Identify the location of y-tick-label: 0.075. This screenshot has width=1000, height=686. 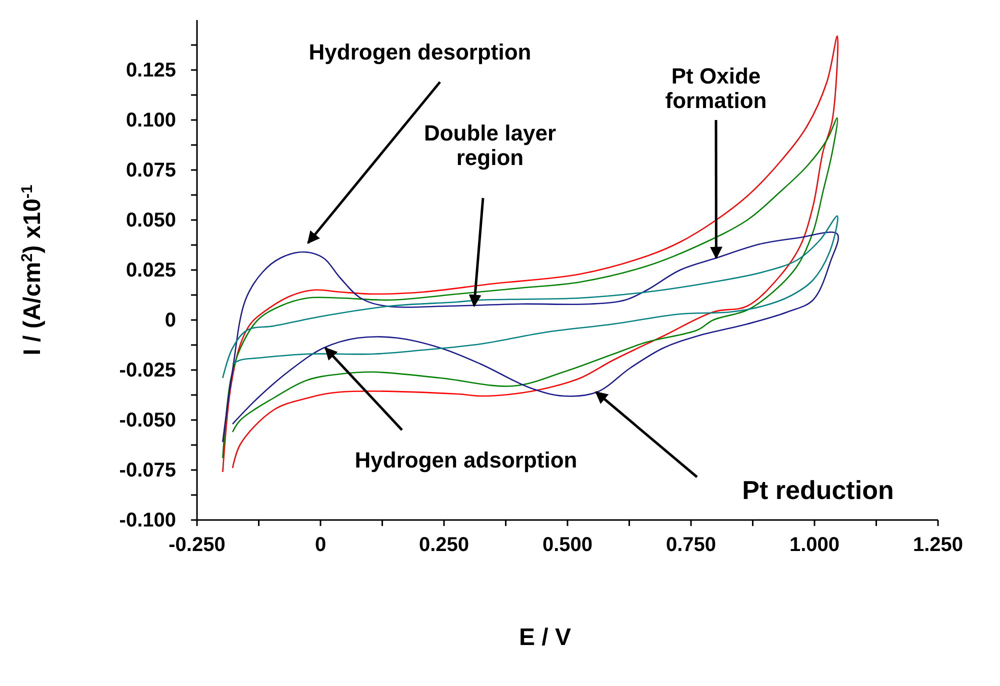
(151, 170).